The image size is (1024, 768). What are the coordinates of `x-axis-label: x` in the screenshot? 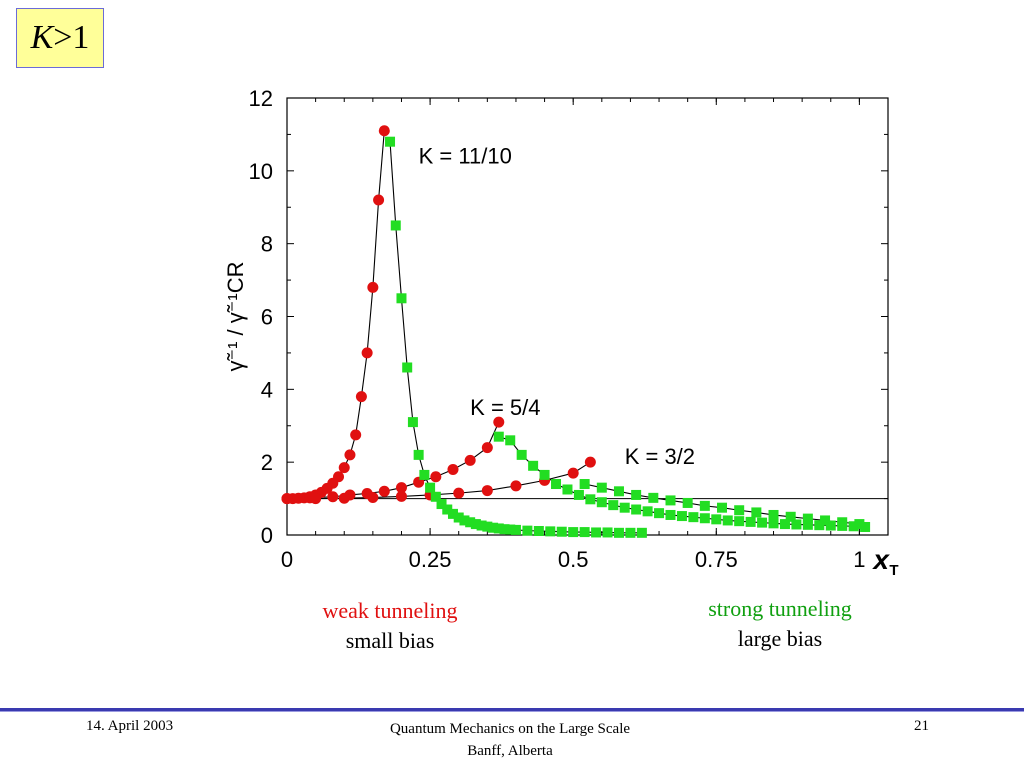 It's located at (880, 559).